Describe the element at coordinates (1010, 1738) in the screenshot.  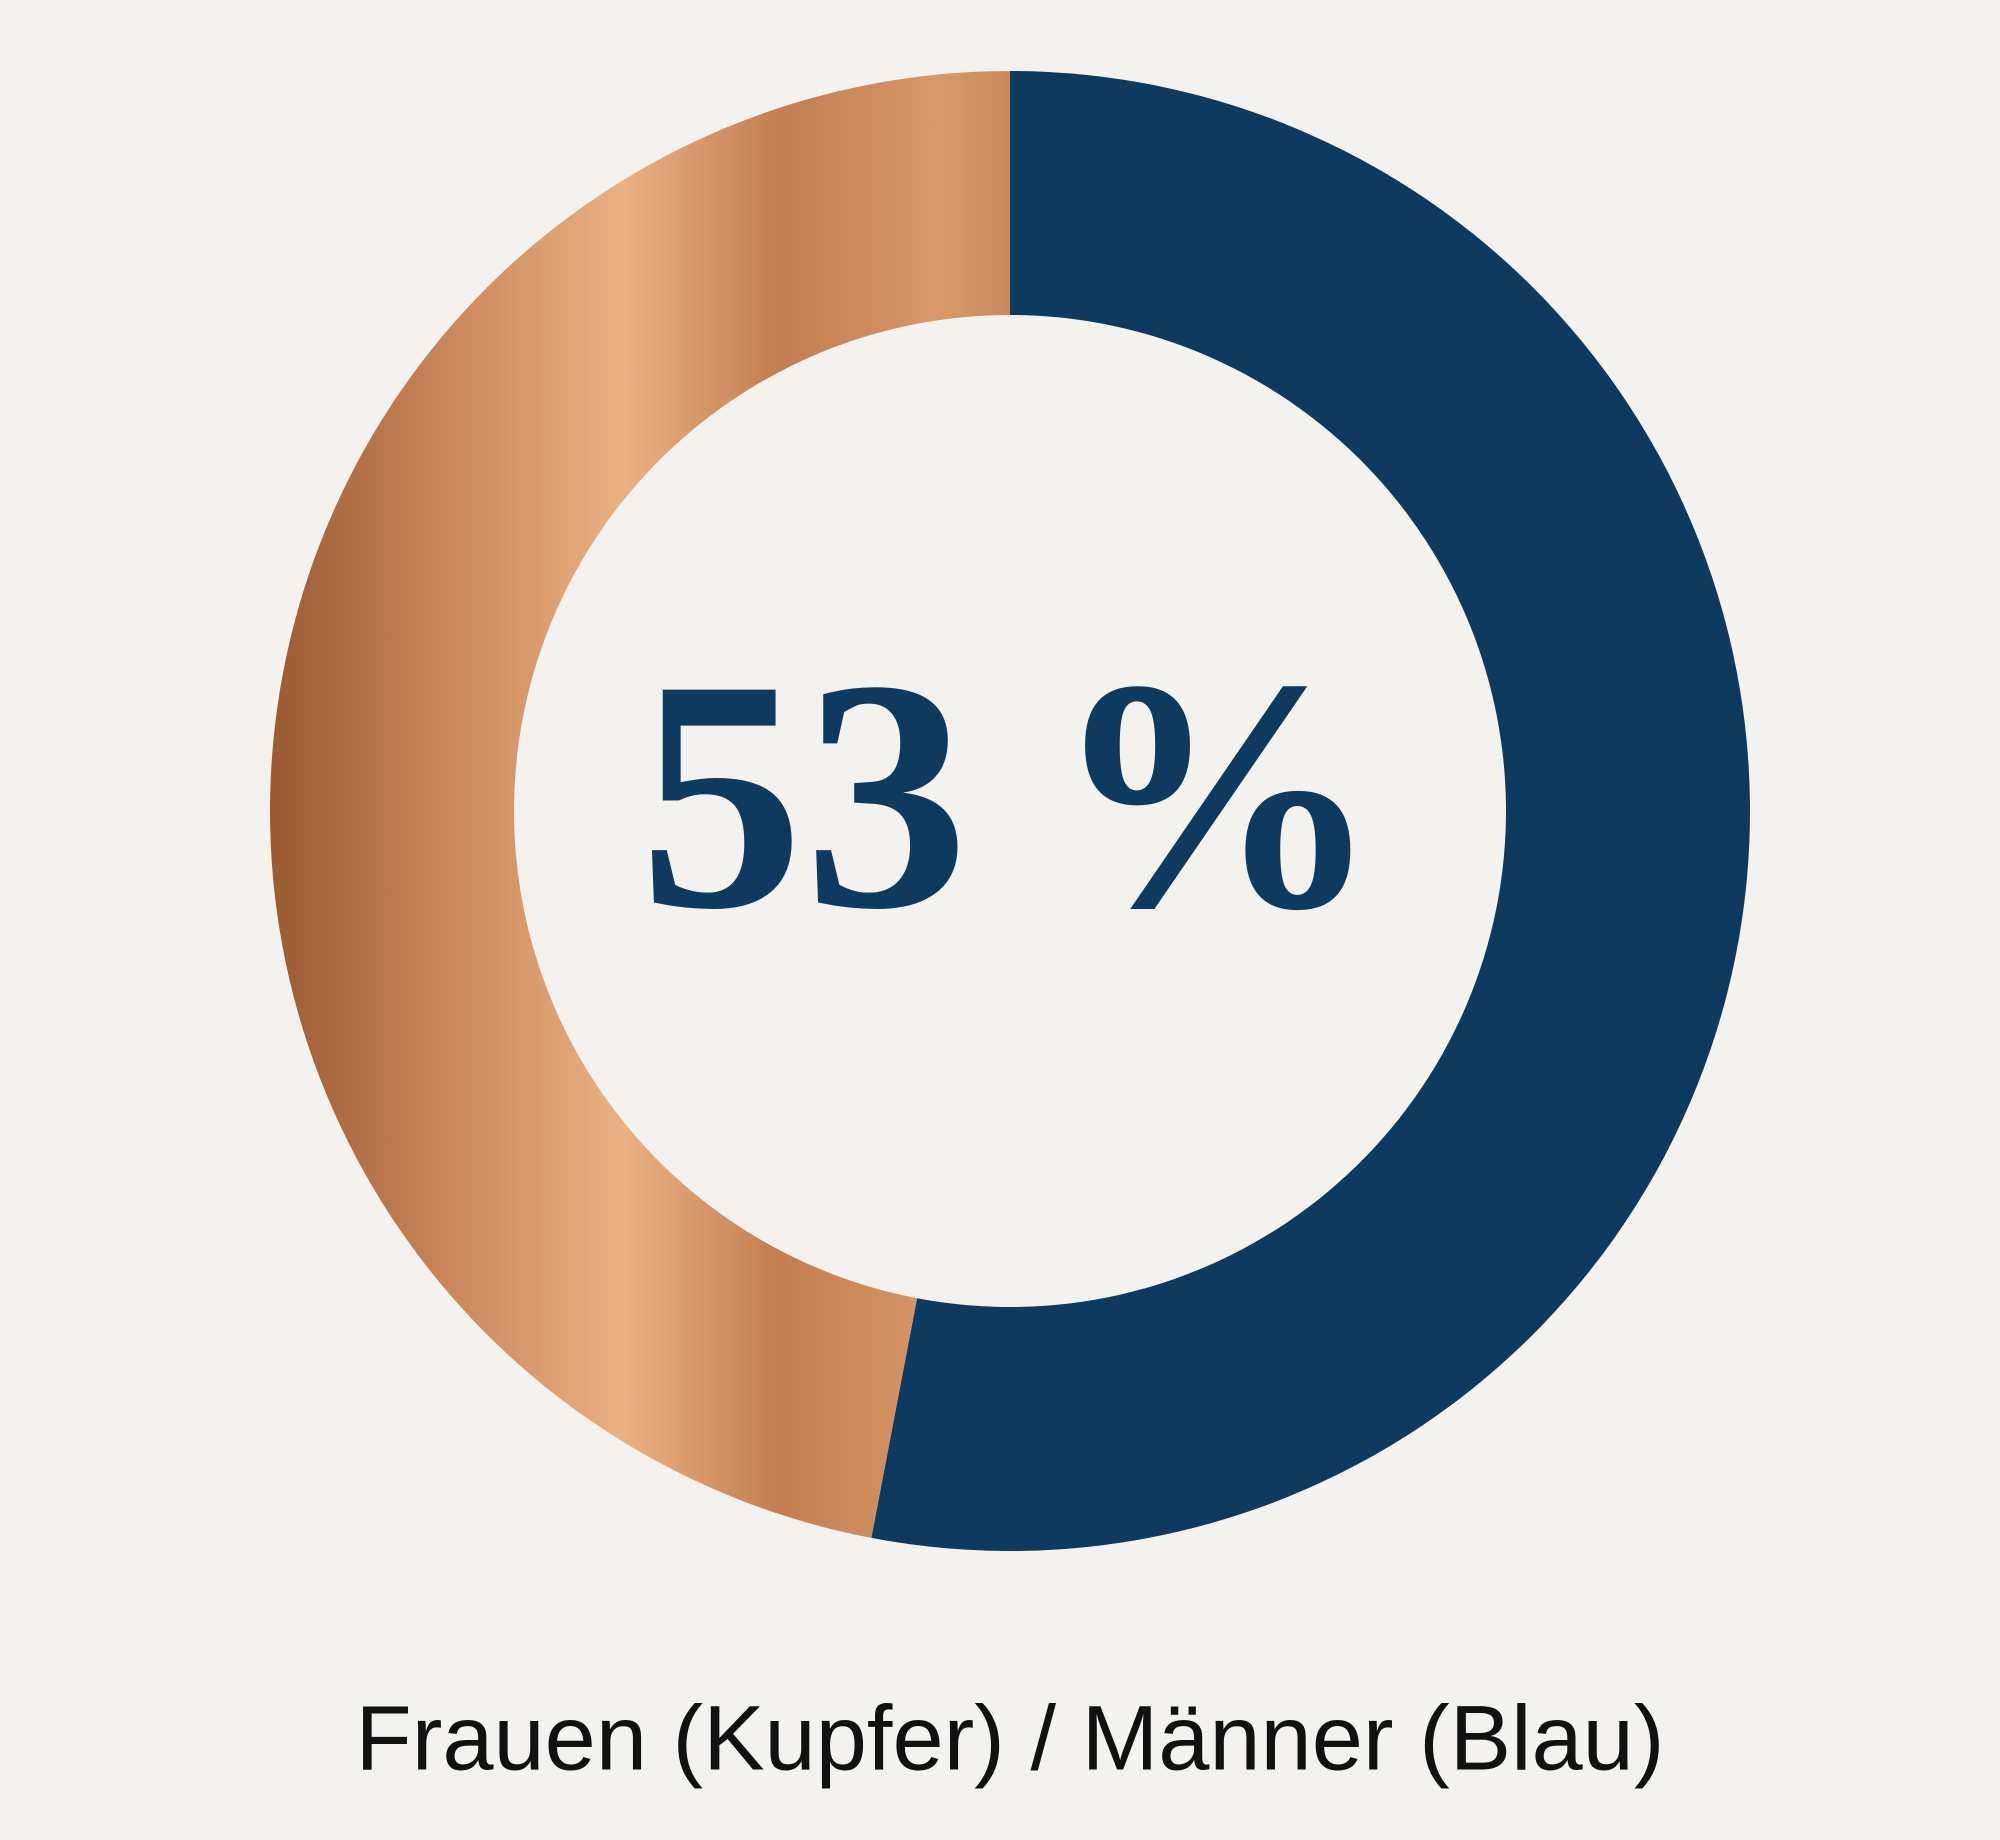
I see `caption: Frauen (Kupfer) / Männer (Blau)` at that location.